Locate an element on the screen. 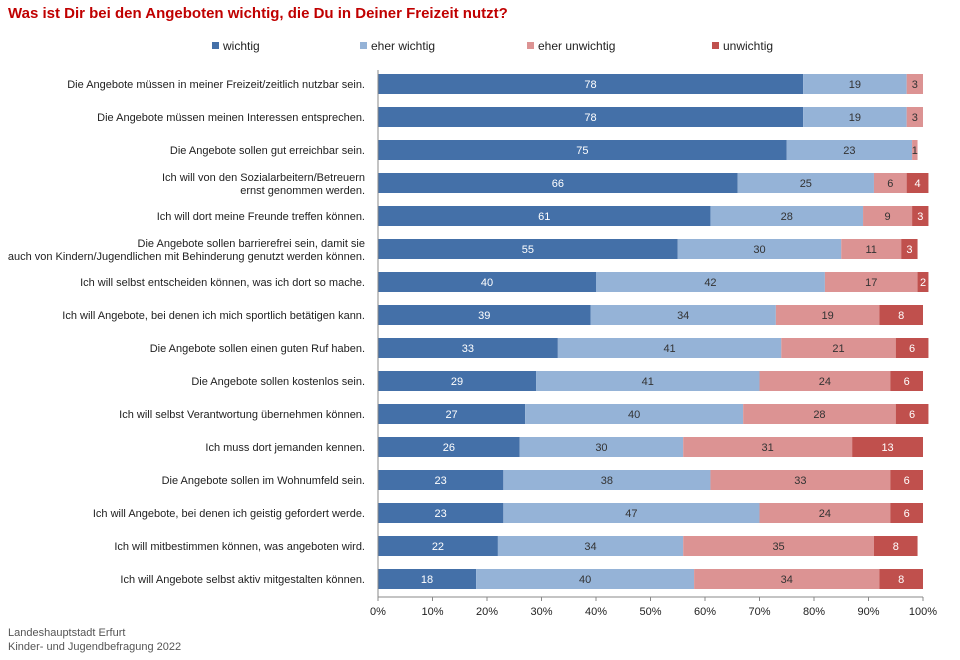 The height and width of the screenshot is (660, 960). data-label: 23 is located at coordinates (849, 151).